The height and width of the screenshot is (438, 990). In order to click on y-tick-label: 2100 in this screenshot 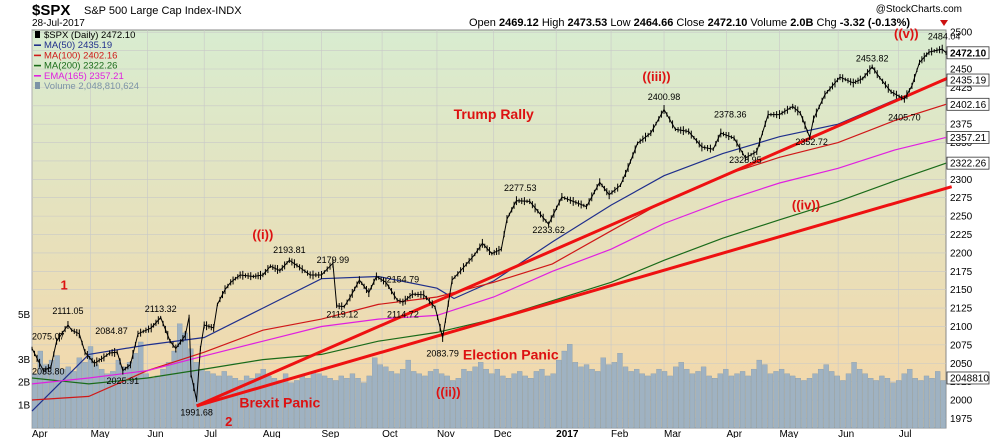, I will do `click(961, 327)`.